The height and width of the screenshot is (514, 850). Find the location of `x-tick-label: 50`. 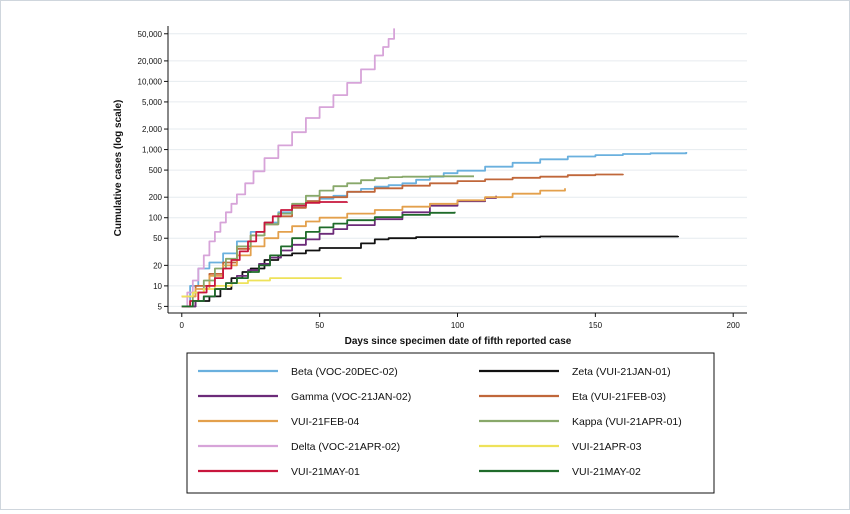

x-tick-label: 50 is located at coordinates (319, 325).